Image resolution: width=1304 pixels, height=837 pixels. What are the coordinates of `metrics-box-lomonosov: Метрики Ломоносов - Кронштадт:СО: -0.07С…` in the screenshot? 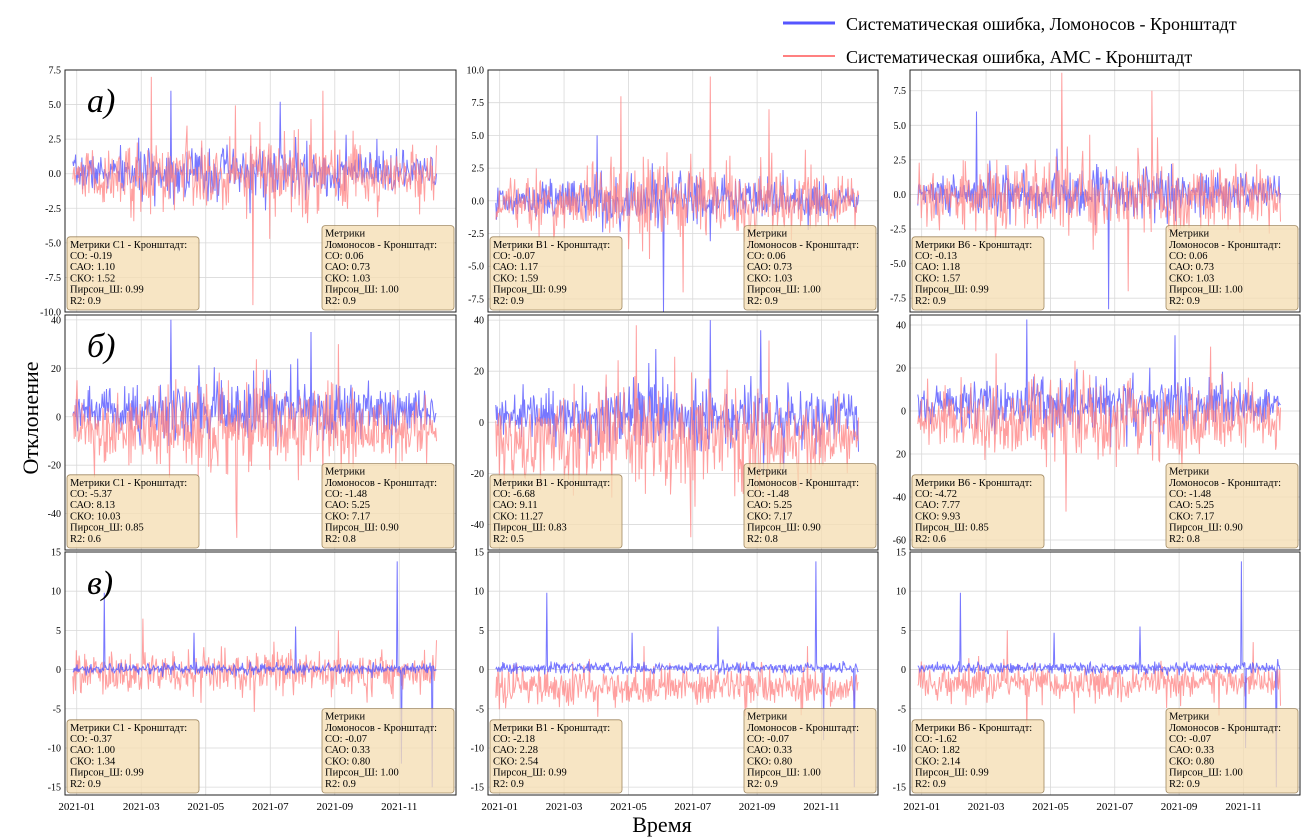 It's located at (388, 751).